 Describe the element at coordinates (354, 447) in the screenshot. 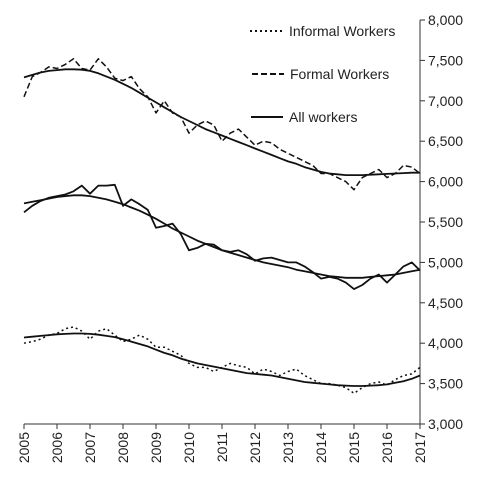

I see `x-tick-label: 2015` at that location.